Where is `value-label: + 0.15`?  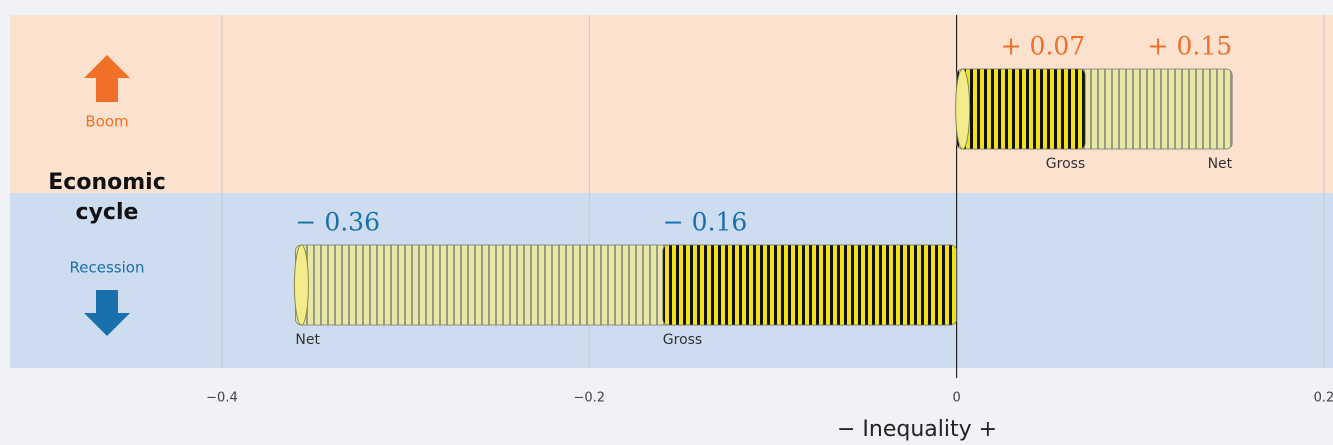
value-label: + 0.15 is located at coordinates (1190, 46).